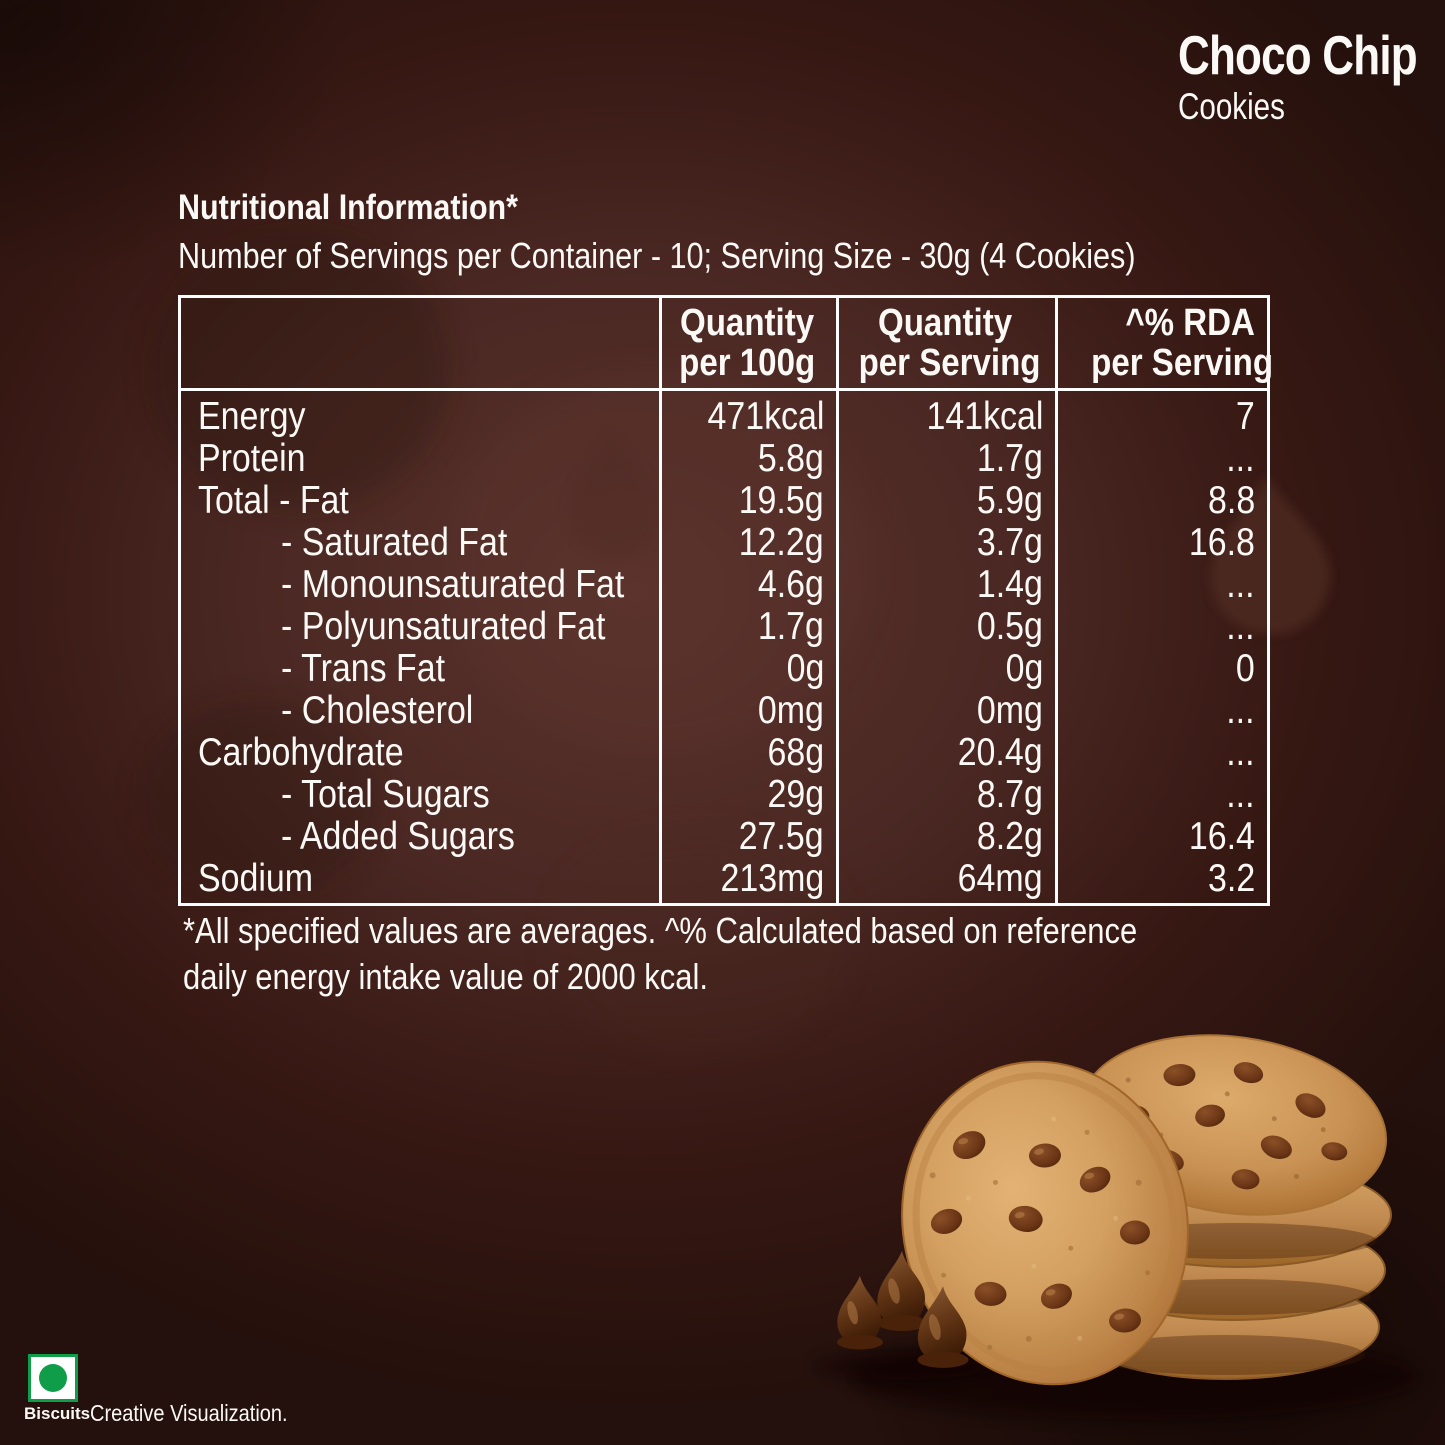 The width and height of the screenshot is (1445, 1445). What do you see at coordinates (946, 627) in the screenshot?
I see `per-serving-value: 0.5g` at bounding box center [946, 627].